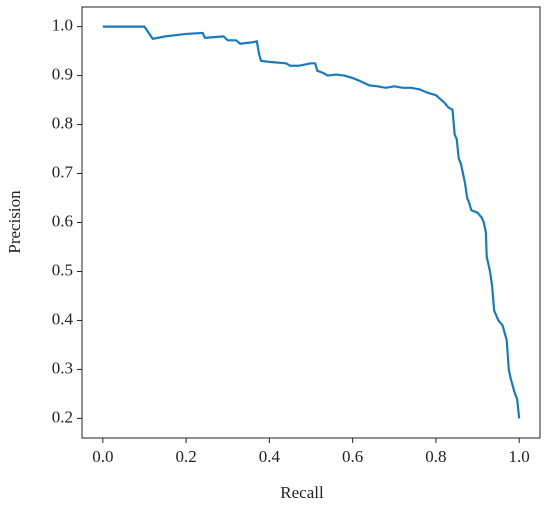 This screenshot has height=515, width=550. Describe the element at coordinates (62, 73) in the screenshot. I see `y-tick-label: 0.9` at that location.